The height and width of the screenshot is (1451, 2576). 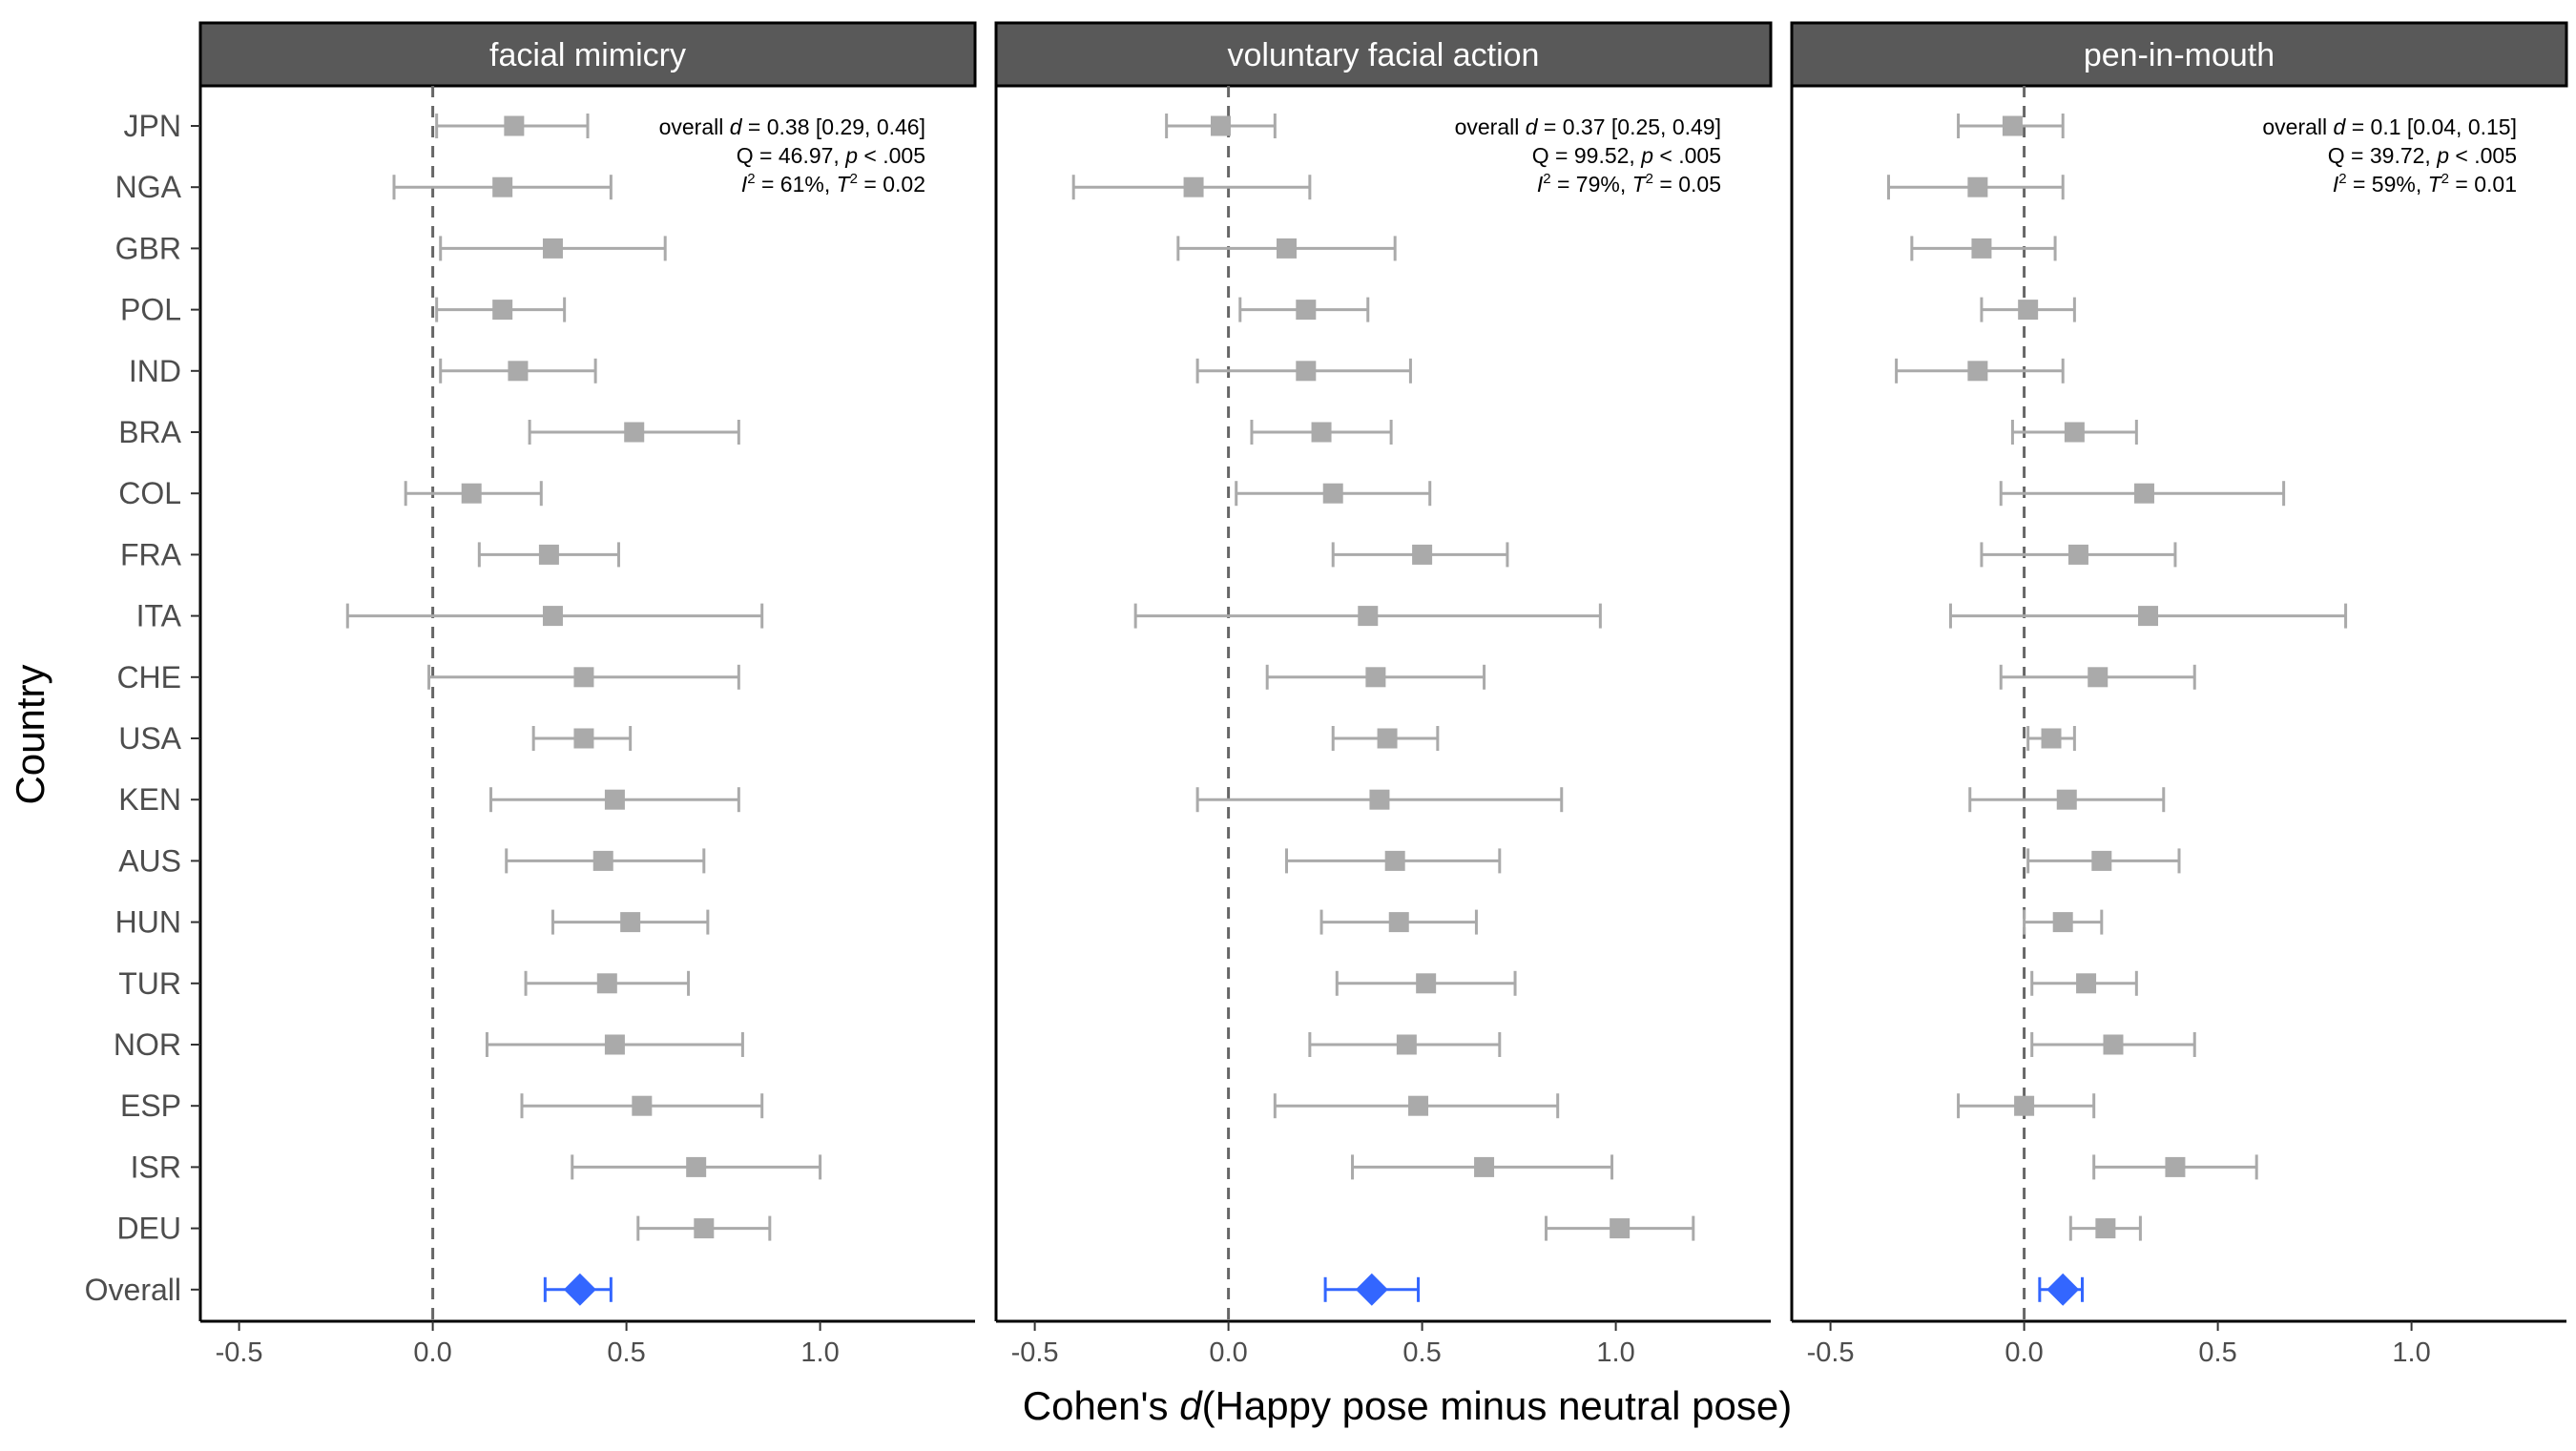 I want to click on y-tick-label: FRA, so click(x=151, y=554).